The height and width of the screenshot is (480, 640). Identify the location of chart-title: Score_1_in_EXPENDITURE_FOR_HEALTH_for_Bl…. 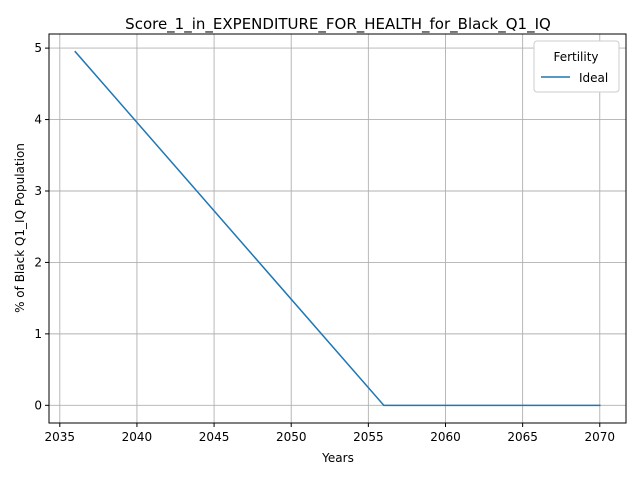
(338, 24).